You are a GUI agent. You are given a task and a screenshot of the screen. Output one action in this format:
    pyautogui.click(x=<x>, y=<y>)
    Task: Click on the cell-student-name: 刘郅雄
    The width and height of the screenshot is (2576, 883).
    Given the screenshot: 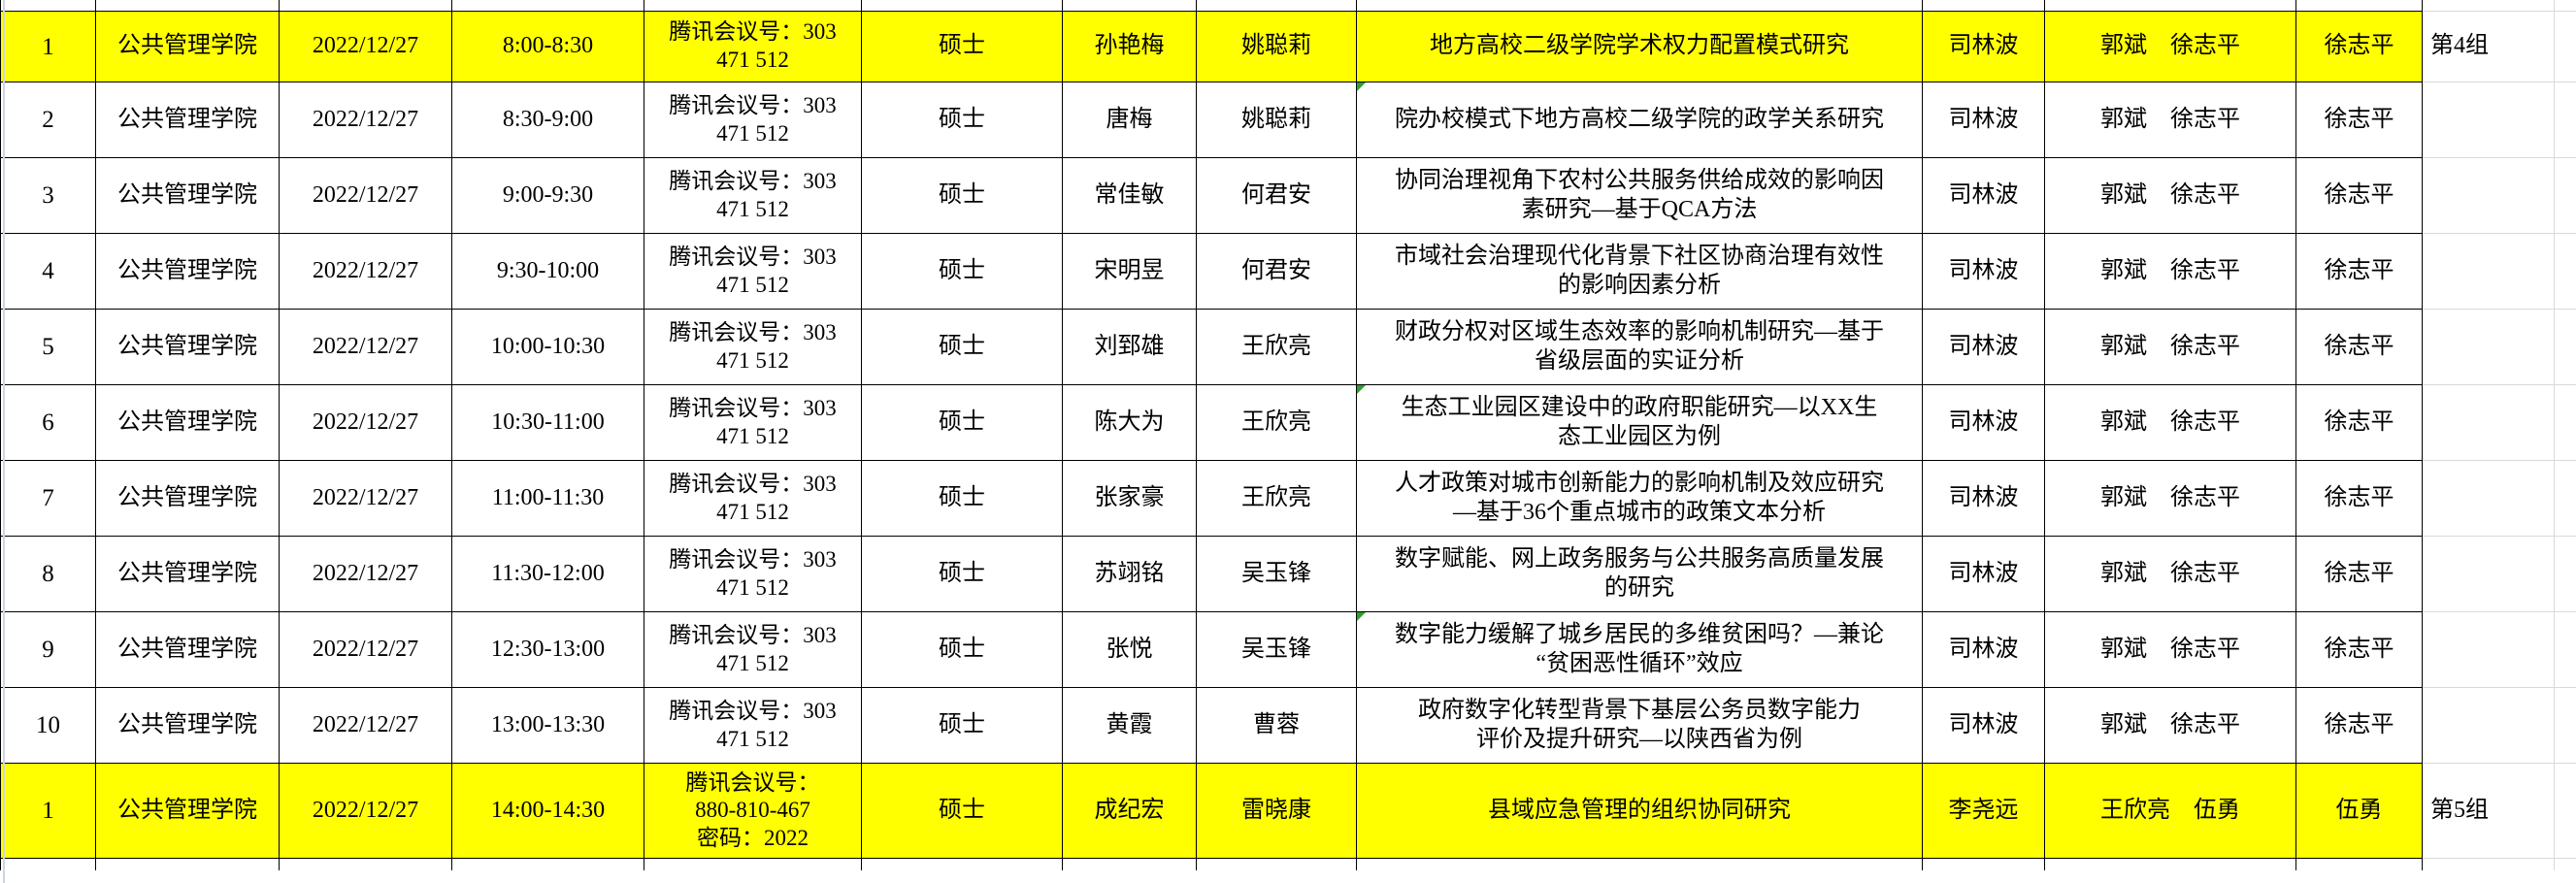 What is the action you would take?
    pyautogui.click(x=1129, y=347)
    